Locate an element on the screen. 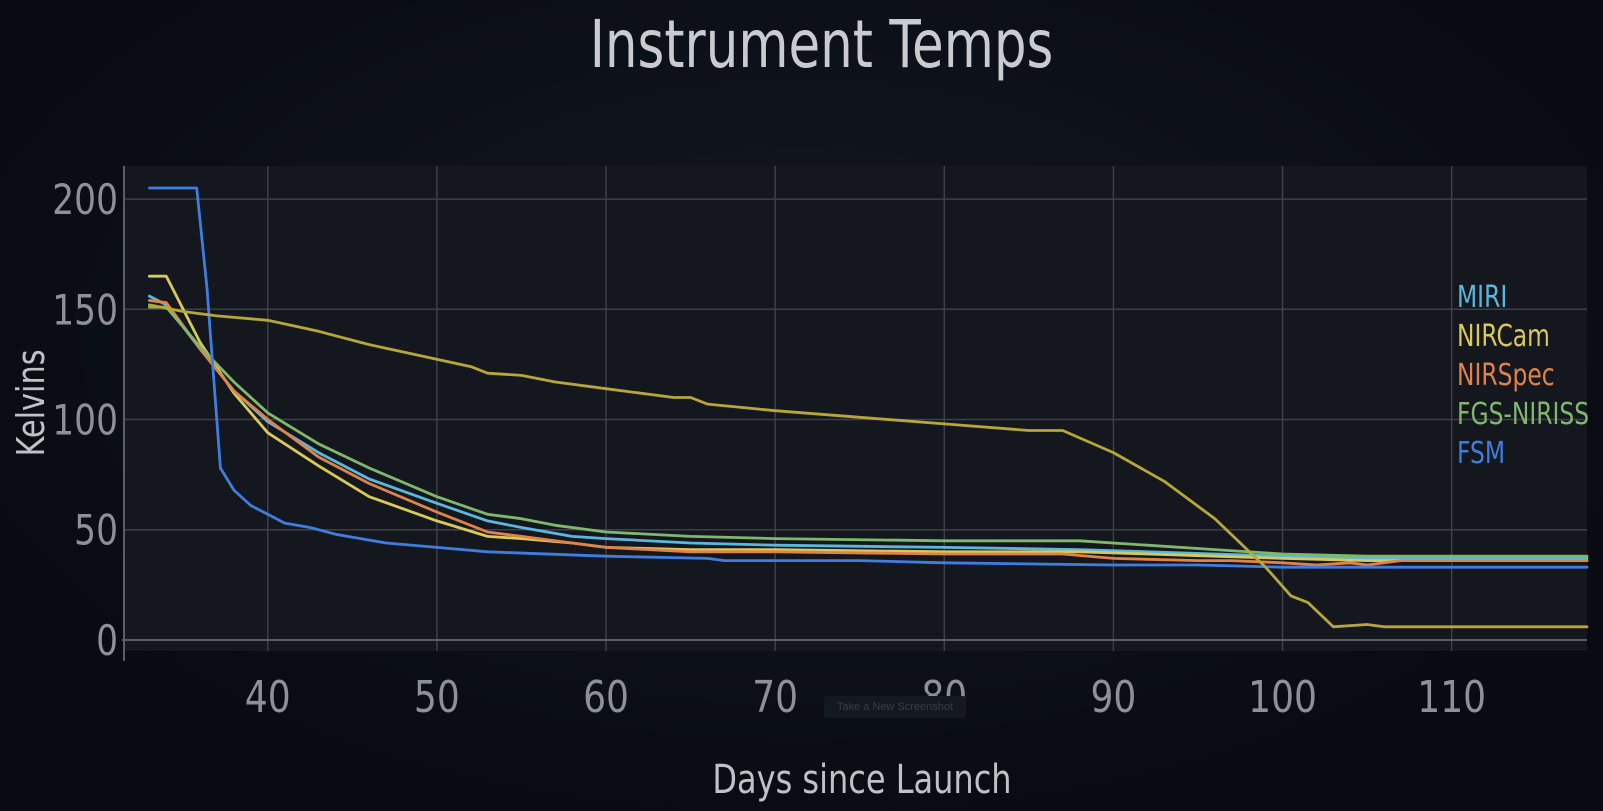 This screenshot has width=1603, height=811. y-tick-label: 0 is located at coordinates (107, 641).